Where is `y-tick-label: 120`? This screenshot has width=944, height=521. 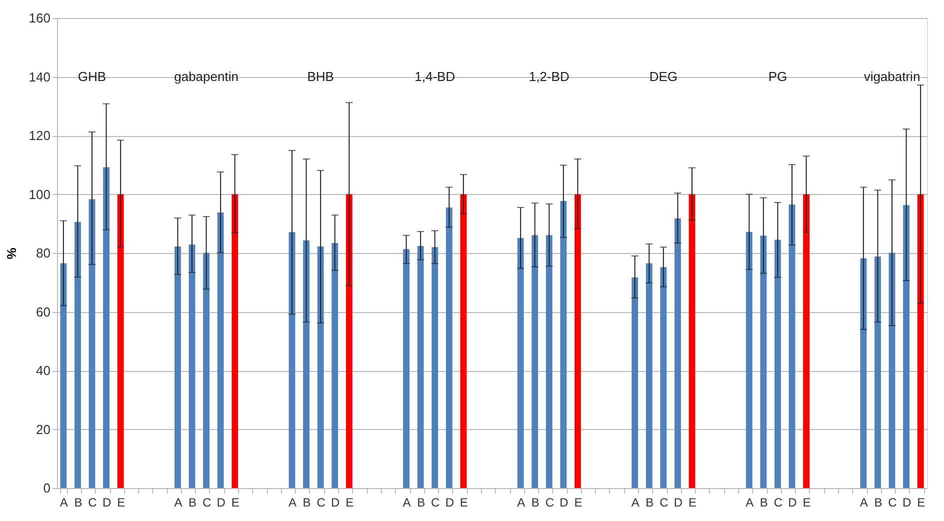
y-tick-label: 120 is located at coordinates (39, 135).